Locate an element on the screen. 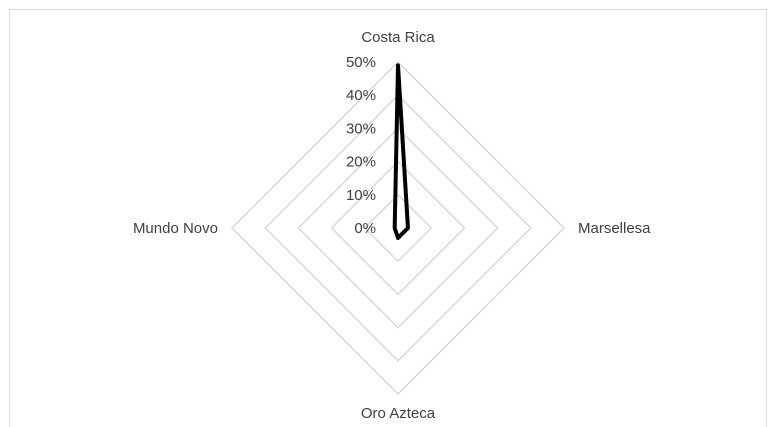 This screenshot has height=427, width=771. category-label: Mundo Novo is located at coordinates (175, 228).